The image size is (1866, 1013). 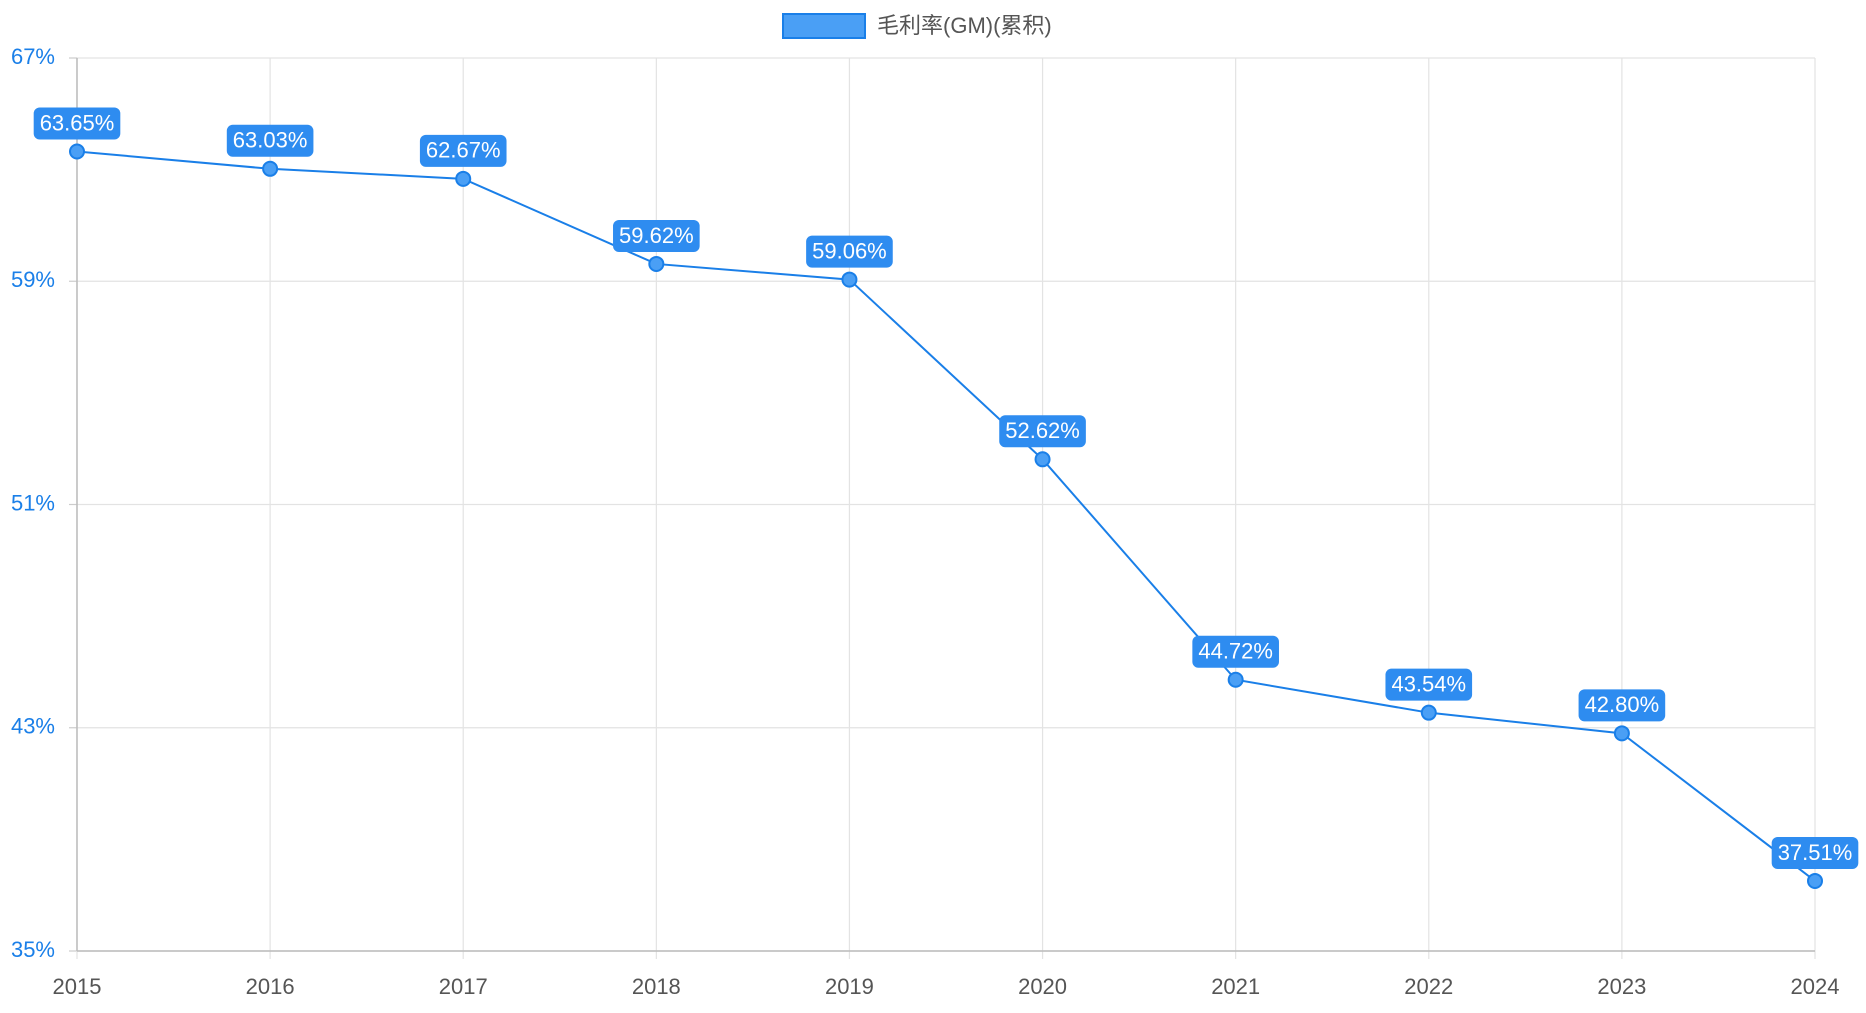 What do you see at coordinates (33, 56) in the screenshot?
I see `y-tick-label: 67%` at bounding box center [33, 56].